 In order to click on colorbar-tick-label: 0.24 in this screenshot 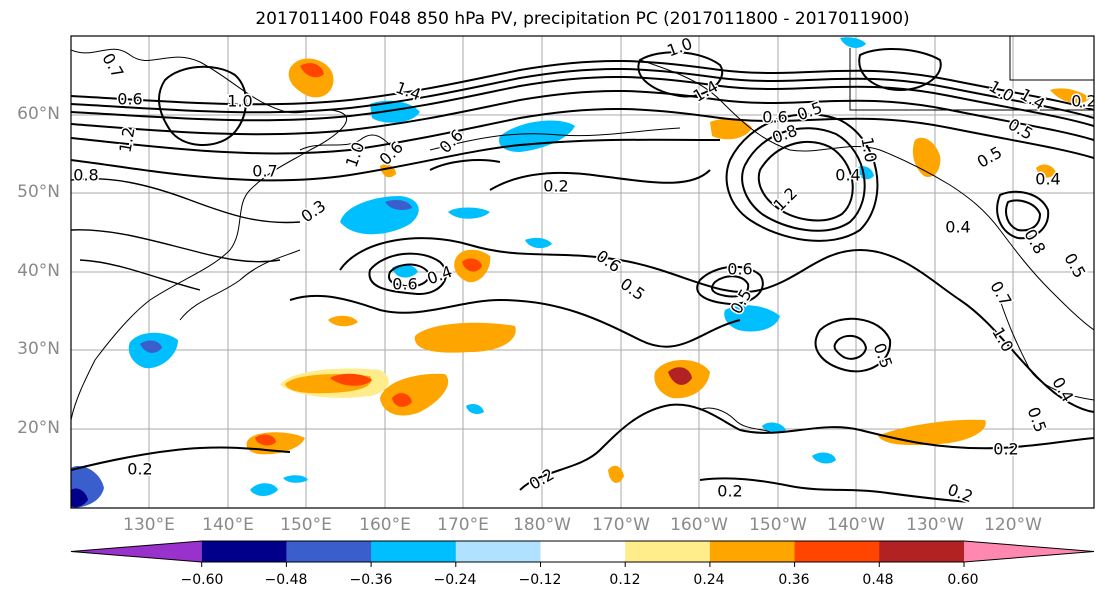, I will do `click(709, 580)`.